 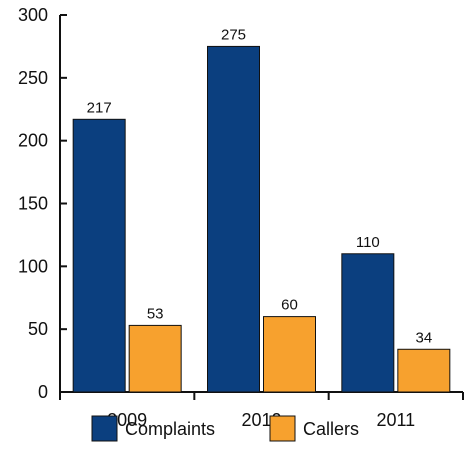 I want to click on data-label-complaints: 110, so click(x=368, y=242).